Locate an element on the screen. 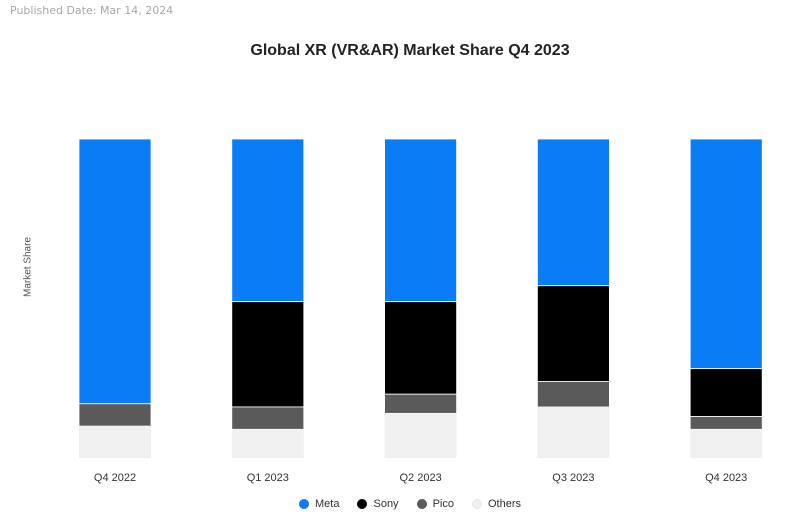 The width and height of the screenshot is (800, 523). bar-pico-q1-2023 is located at coordinates (268, 418).